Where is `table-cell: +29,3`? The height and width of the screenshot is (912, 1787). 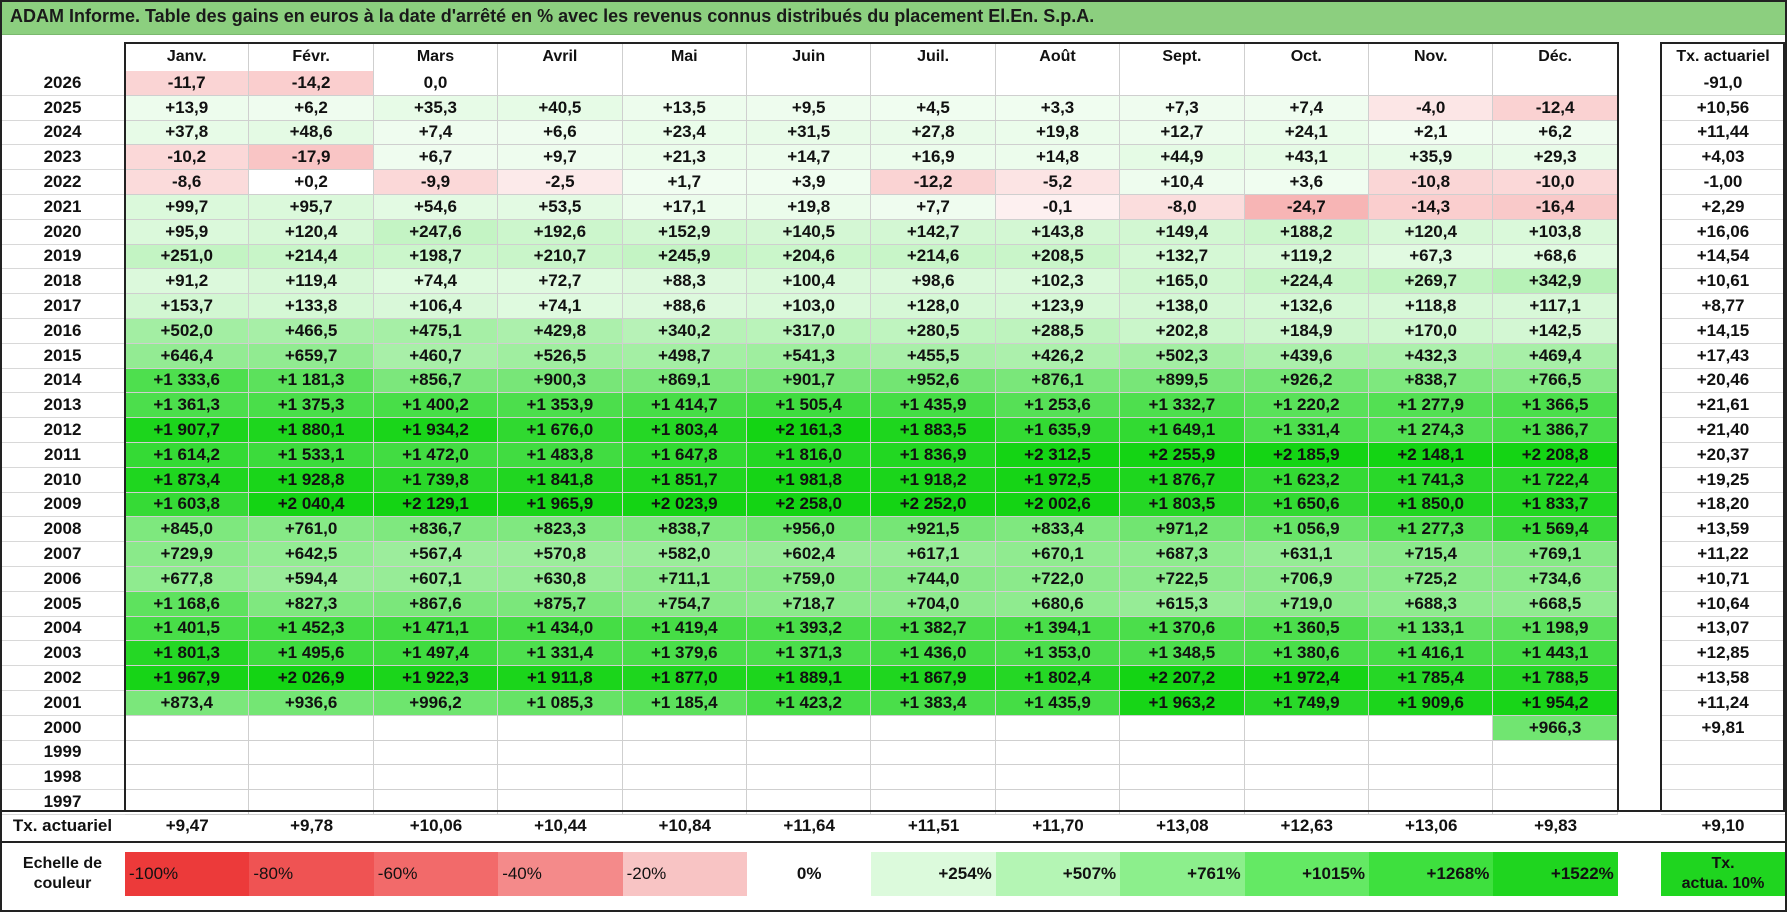
table-cell: +29,3 is located at coordinates (1555, 158).